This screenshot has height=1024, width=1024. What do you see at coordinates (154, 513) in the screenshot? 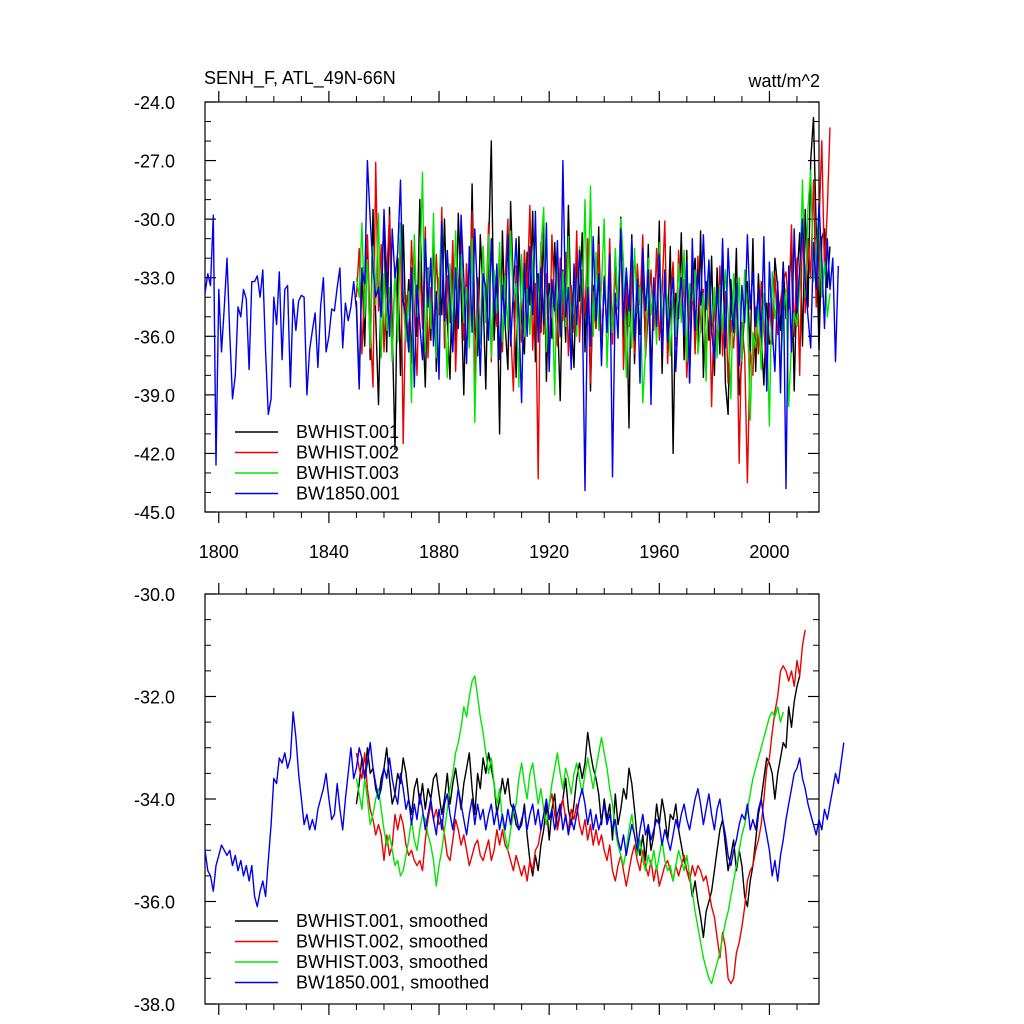
I see `y-tick-label: -45.0` at bounding box center [154, 513].